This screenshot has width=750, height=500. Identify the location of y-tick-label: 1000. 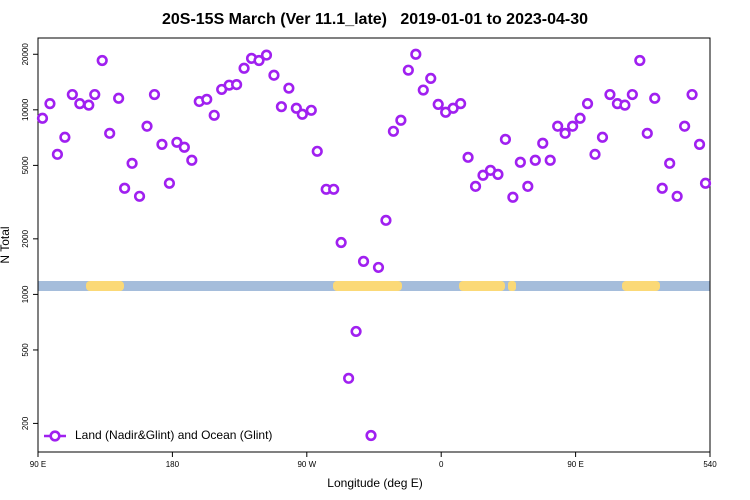
(25, 294).